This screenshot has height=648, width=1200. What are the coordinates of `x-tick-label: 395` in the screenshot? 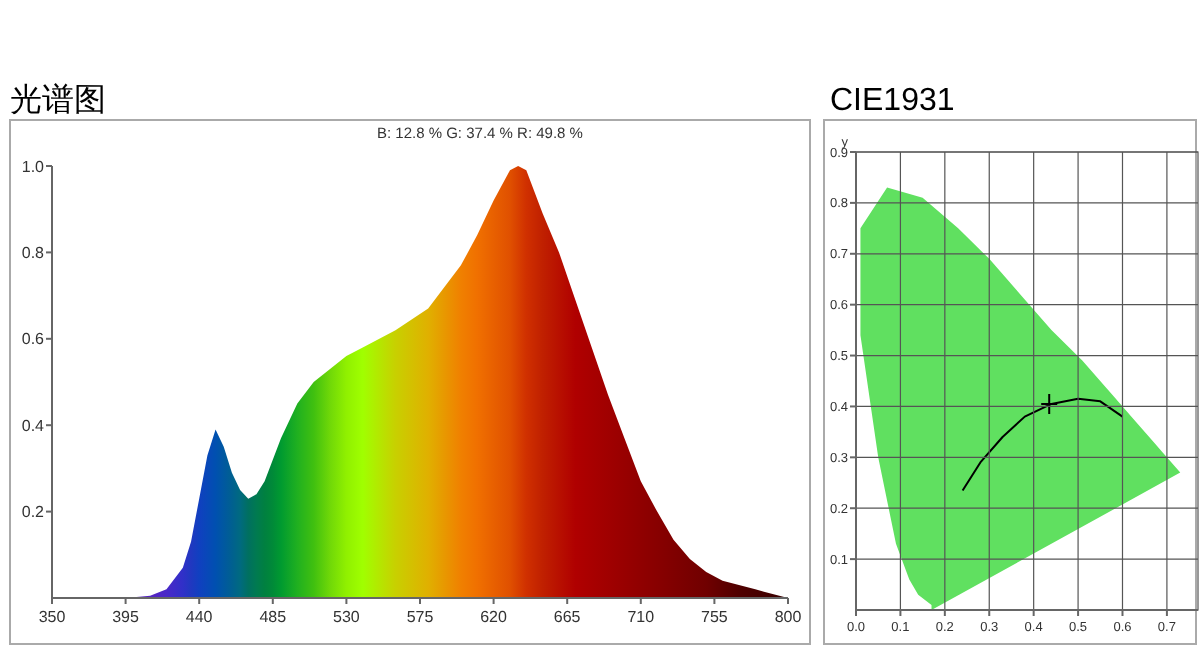 It's located at (126, 617).